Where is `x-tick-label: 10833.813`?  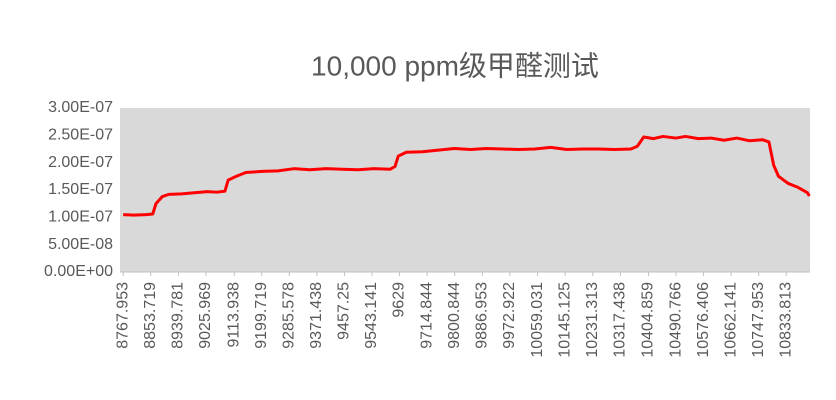 x-tick-label: 10833.813 is located at coordinates (785, 320).